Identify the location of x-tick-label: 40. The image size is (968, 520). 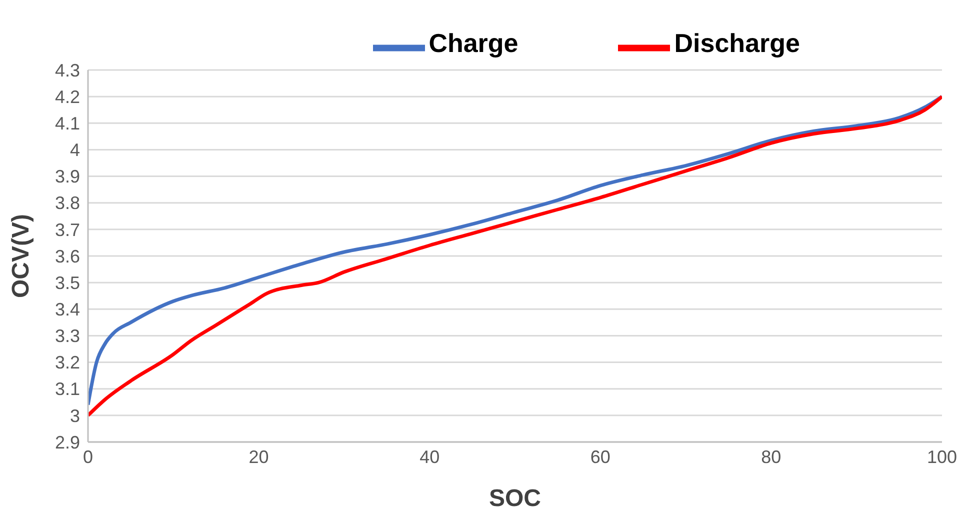
(430, 456).